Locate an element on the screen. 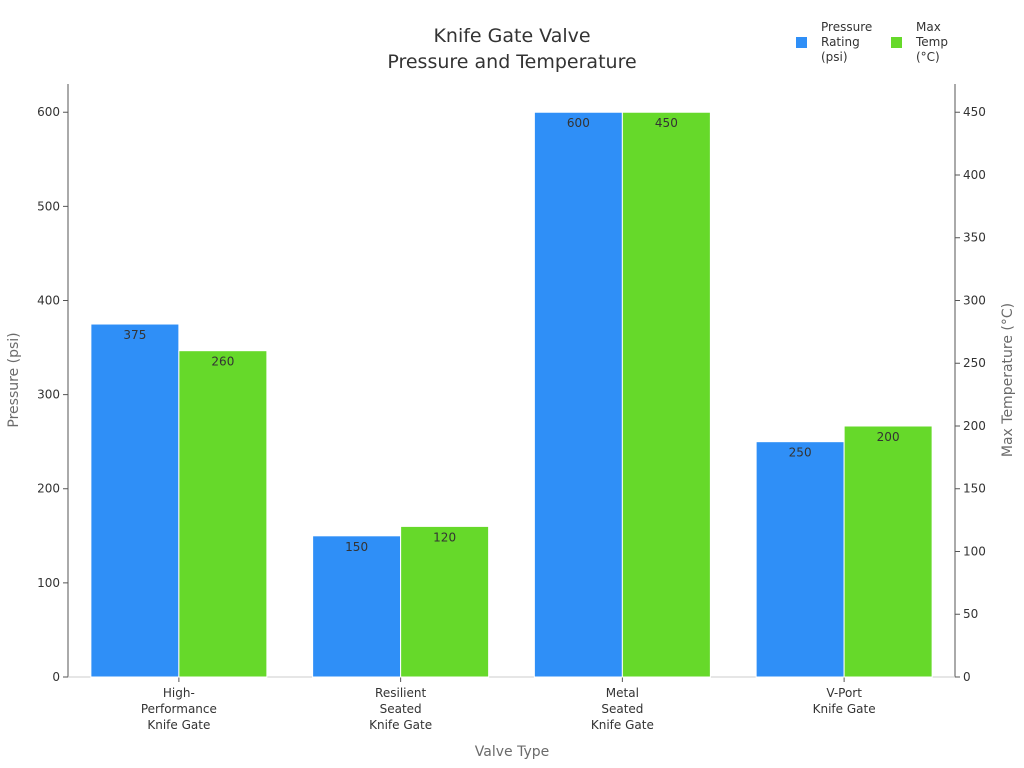  legend-label: (°C) is located at coordinates (928, 57).